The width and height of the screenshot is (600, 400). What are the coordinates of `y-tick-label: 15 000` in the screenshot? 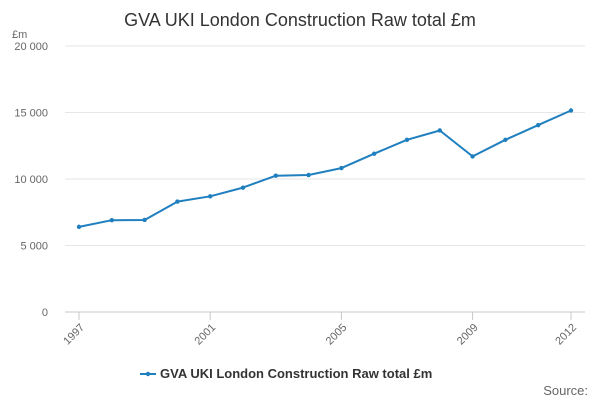 It's located at (31, 114).